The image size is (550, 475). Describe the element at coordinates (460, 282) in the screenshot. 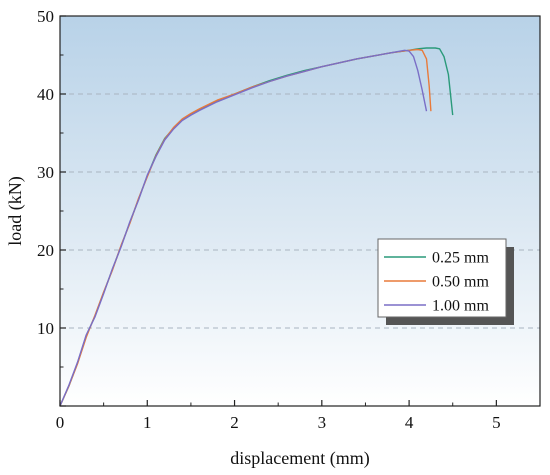

I see `legend-label: 0.50 mm` at that location.